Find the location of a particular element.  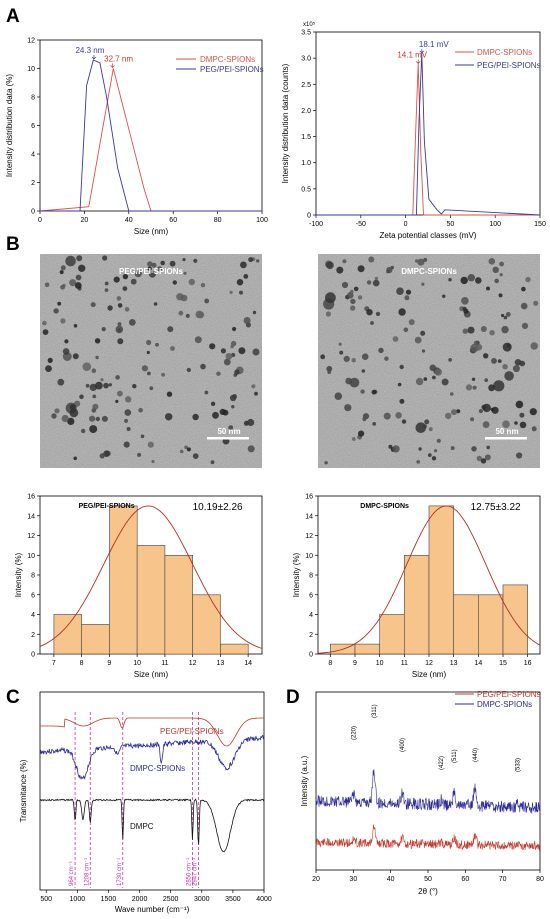

y-tick-label: 6 is located at coordinates (311, 595).